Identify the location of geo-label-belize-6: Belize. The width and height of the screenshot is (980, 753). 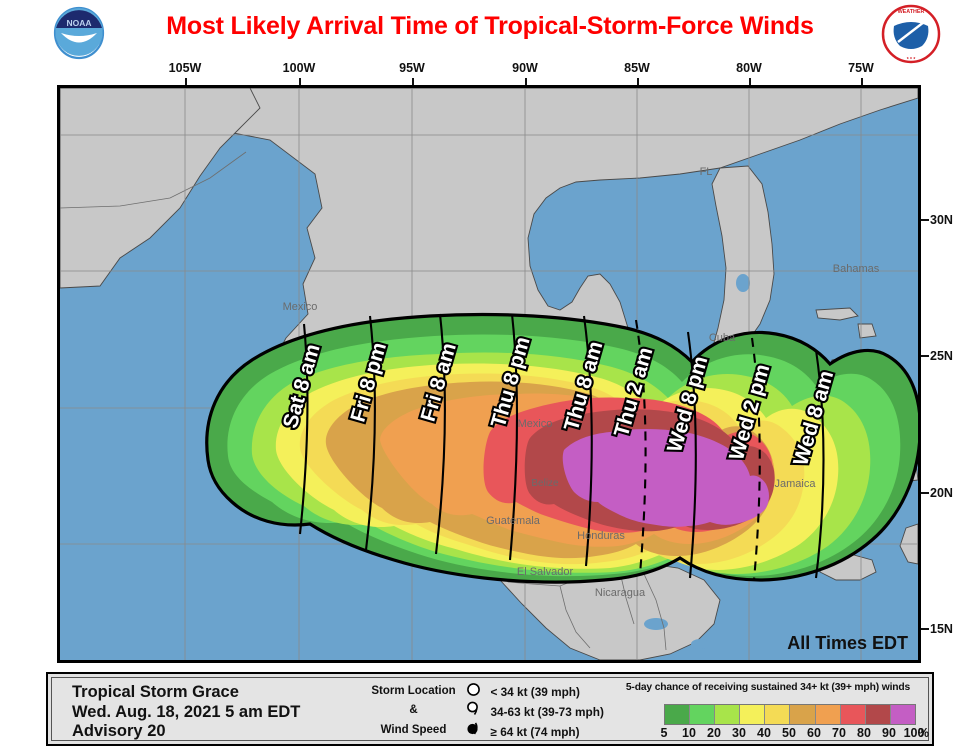
(545, 483).